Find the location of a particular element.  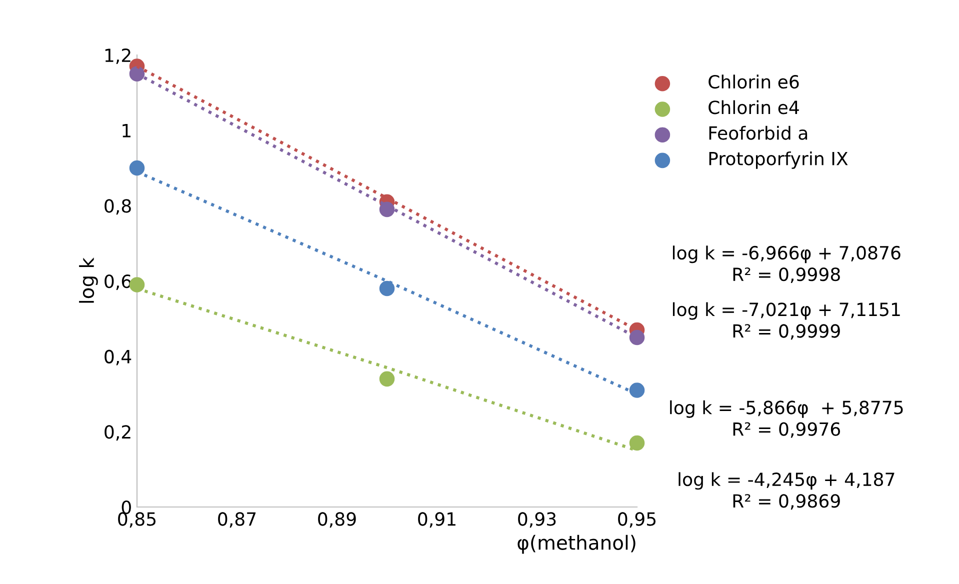

y-tick-label: 0,2 is located at coordinates (117, 433).